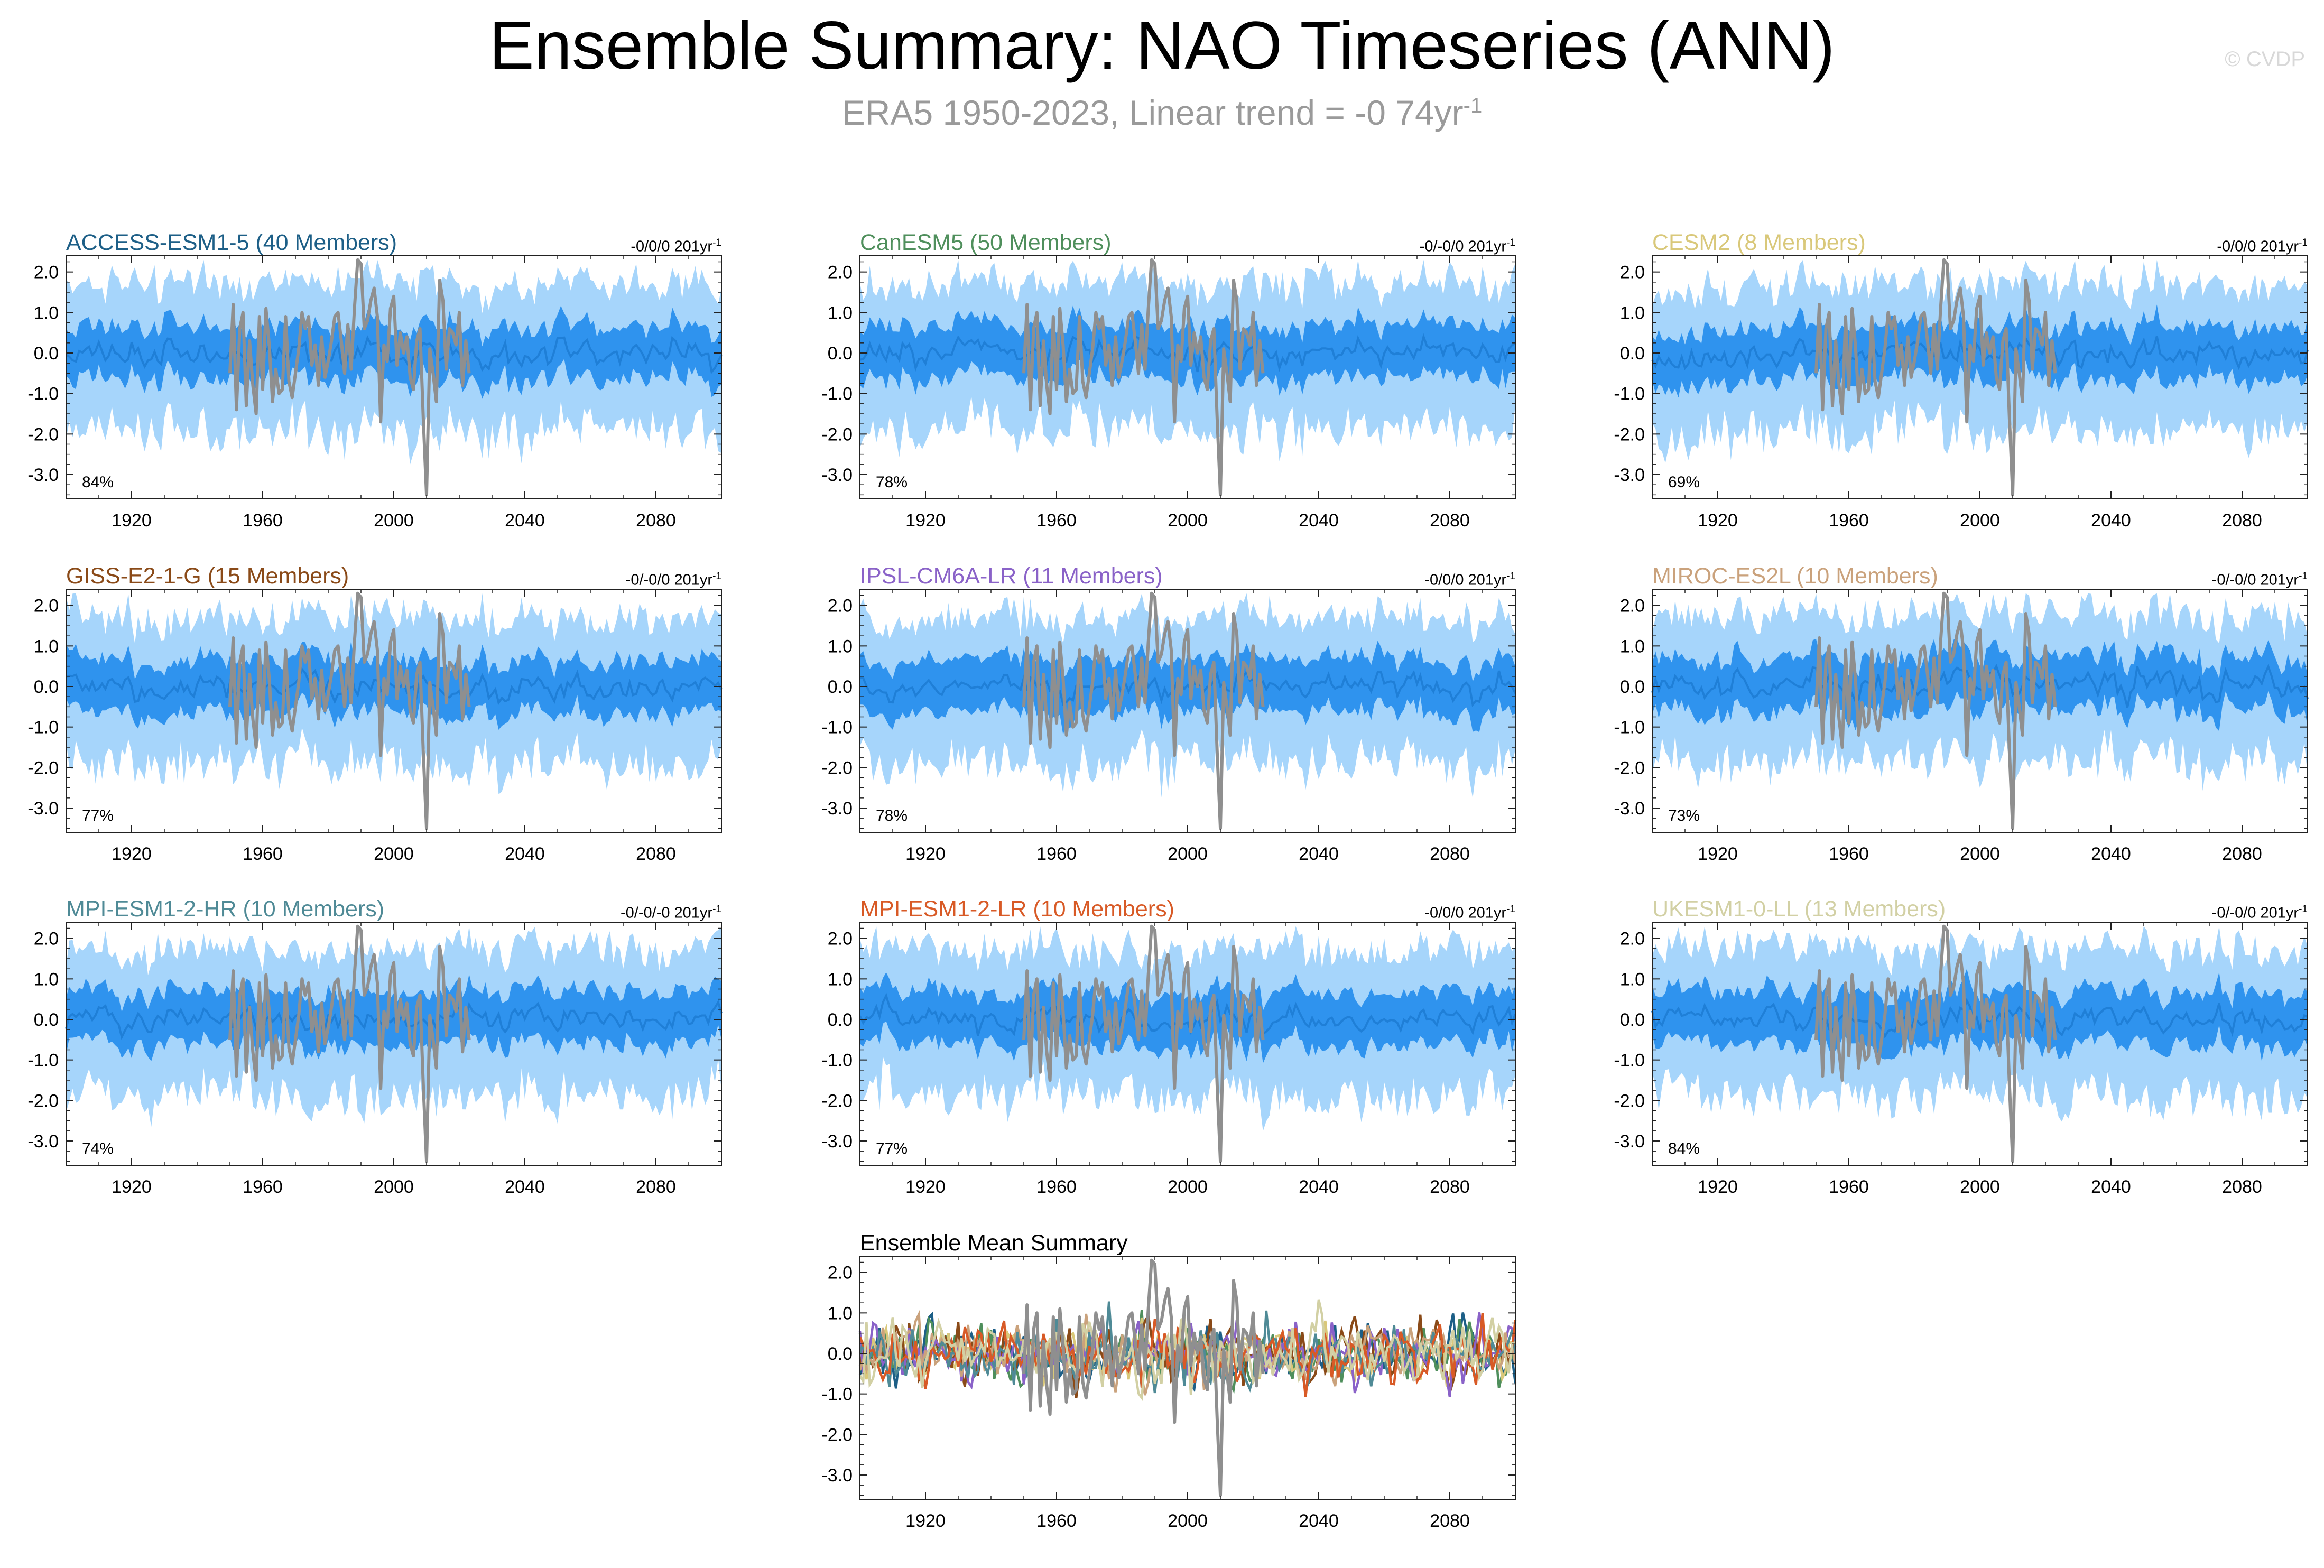 This screenshot has height=1568, width=2324. I want to click on trend-label: -0/0/0 201yr-1, so click(1469, 912).